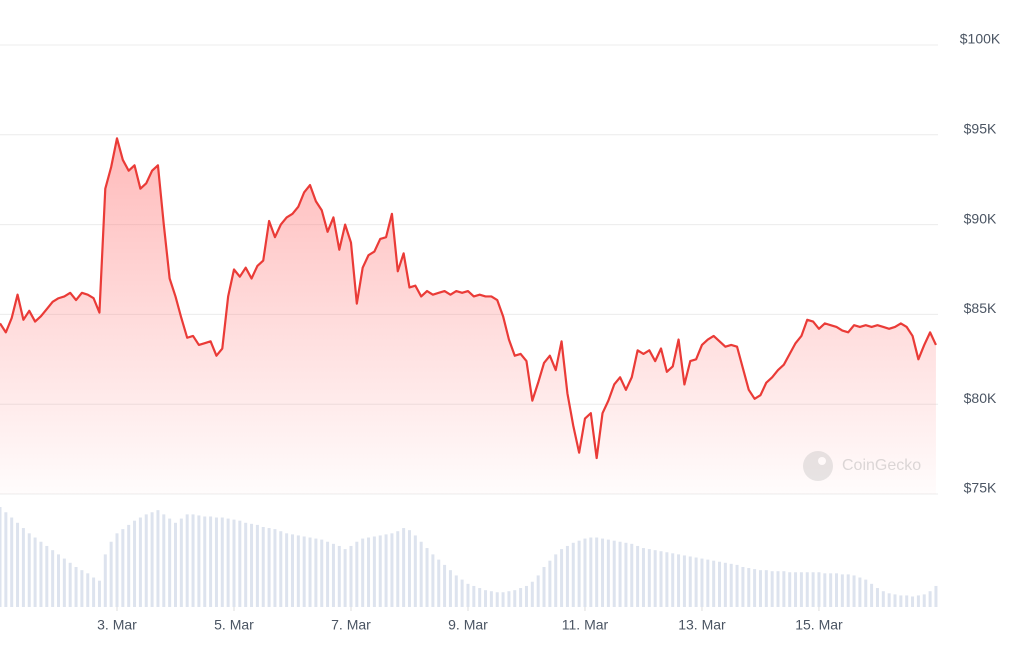 The height and width of the screenshot is (653, 1026). What do you see at coordinates (351, 625) in the screenshot?
I see `x-tick-label: 7. Mar` at bounding box center [351, 625].